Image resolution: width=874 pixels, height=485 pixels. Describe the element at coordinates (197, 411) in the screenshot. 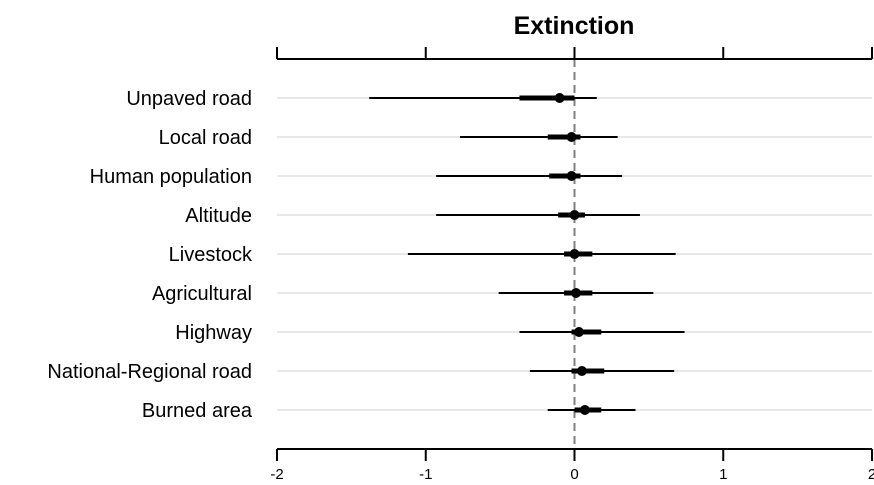

I see `category-label: Burned area` at that location.